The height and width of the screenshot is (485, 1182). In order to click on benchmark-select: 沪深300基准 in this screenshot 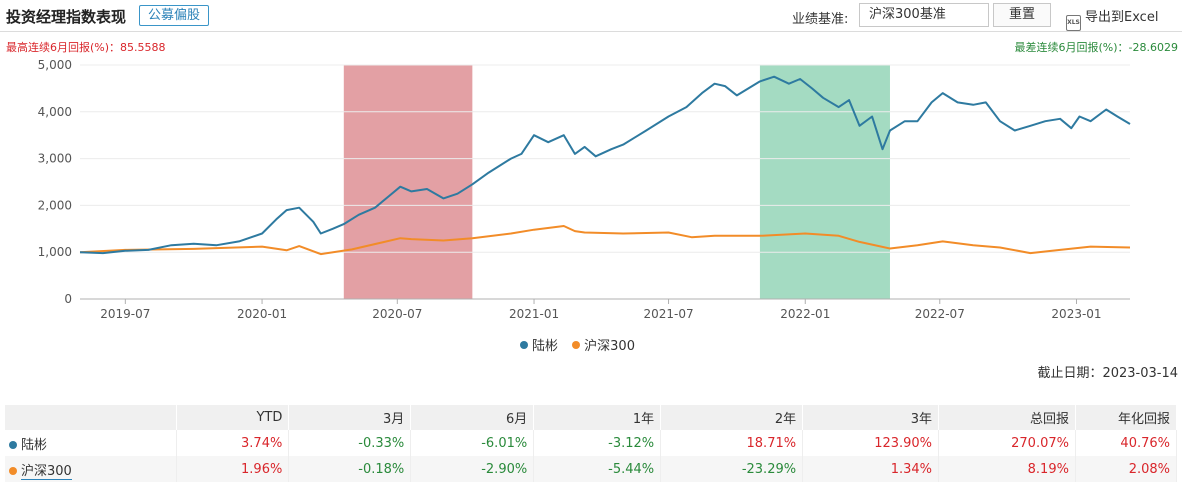, I will do `click(924, 15)`.